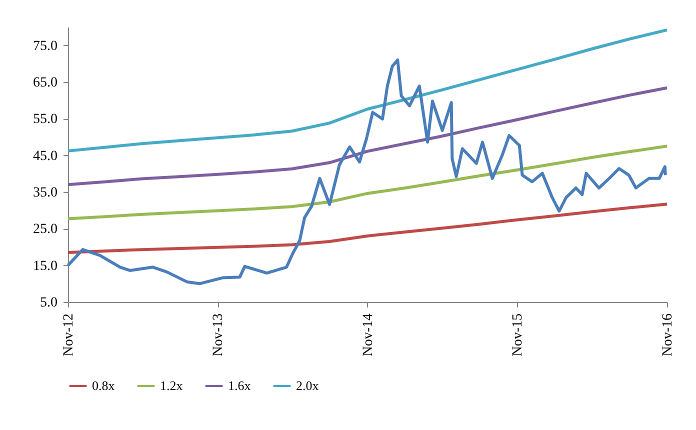  What do you see at coordinates (45, 120) in the screenshot?
I see `y-tick-label: 55.0` at bounding box center [45, 120].